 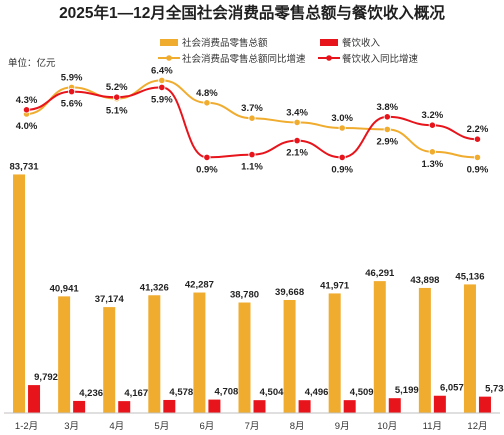 I want to click on x-tick-label: 12月, so click(x=477, y=426).